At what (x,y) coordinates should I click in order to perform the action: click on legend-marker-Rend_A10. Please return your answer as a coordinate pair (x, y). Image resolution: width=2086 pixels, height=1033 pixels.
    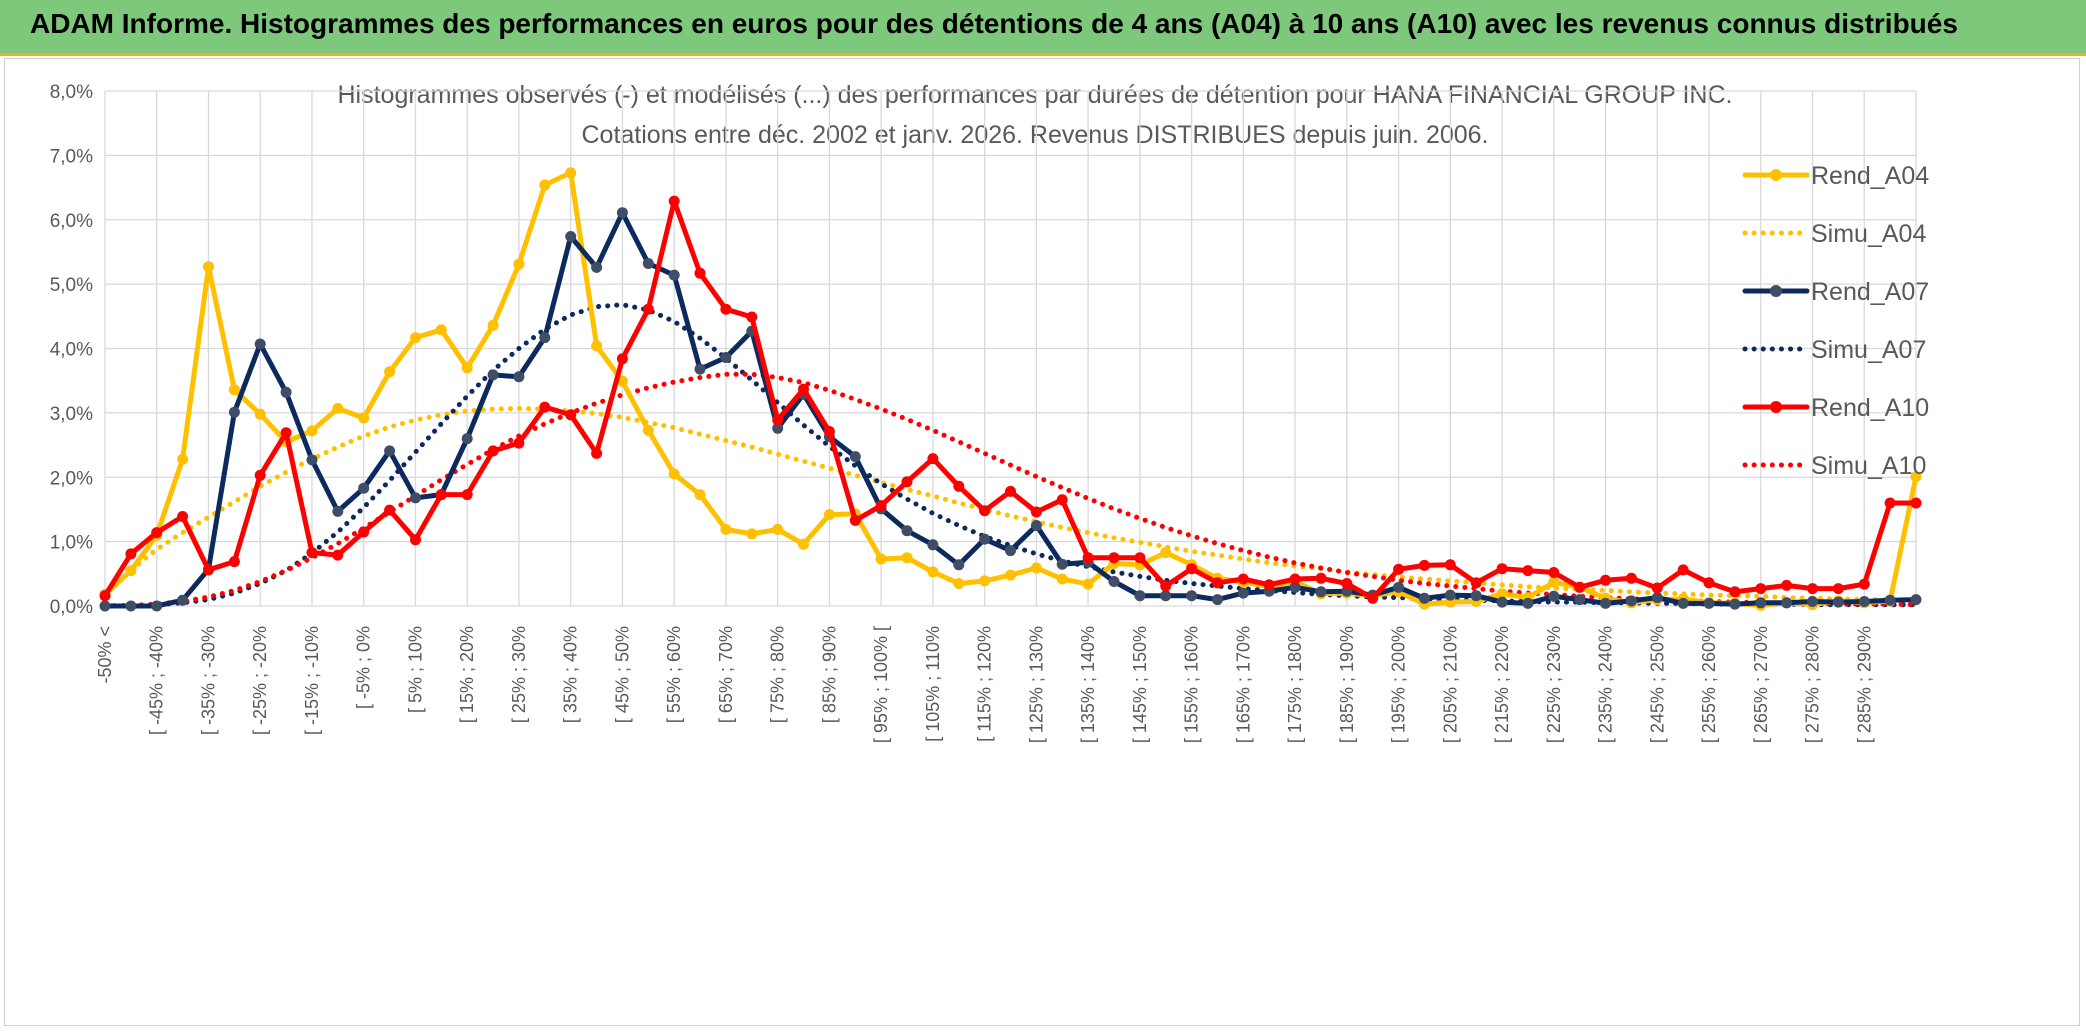
    Looking at the image, I should click on (1776, 407).